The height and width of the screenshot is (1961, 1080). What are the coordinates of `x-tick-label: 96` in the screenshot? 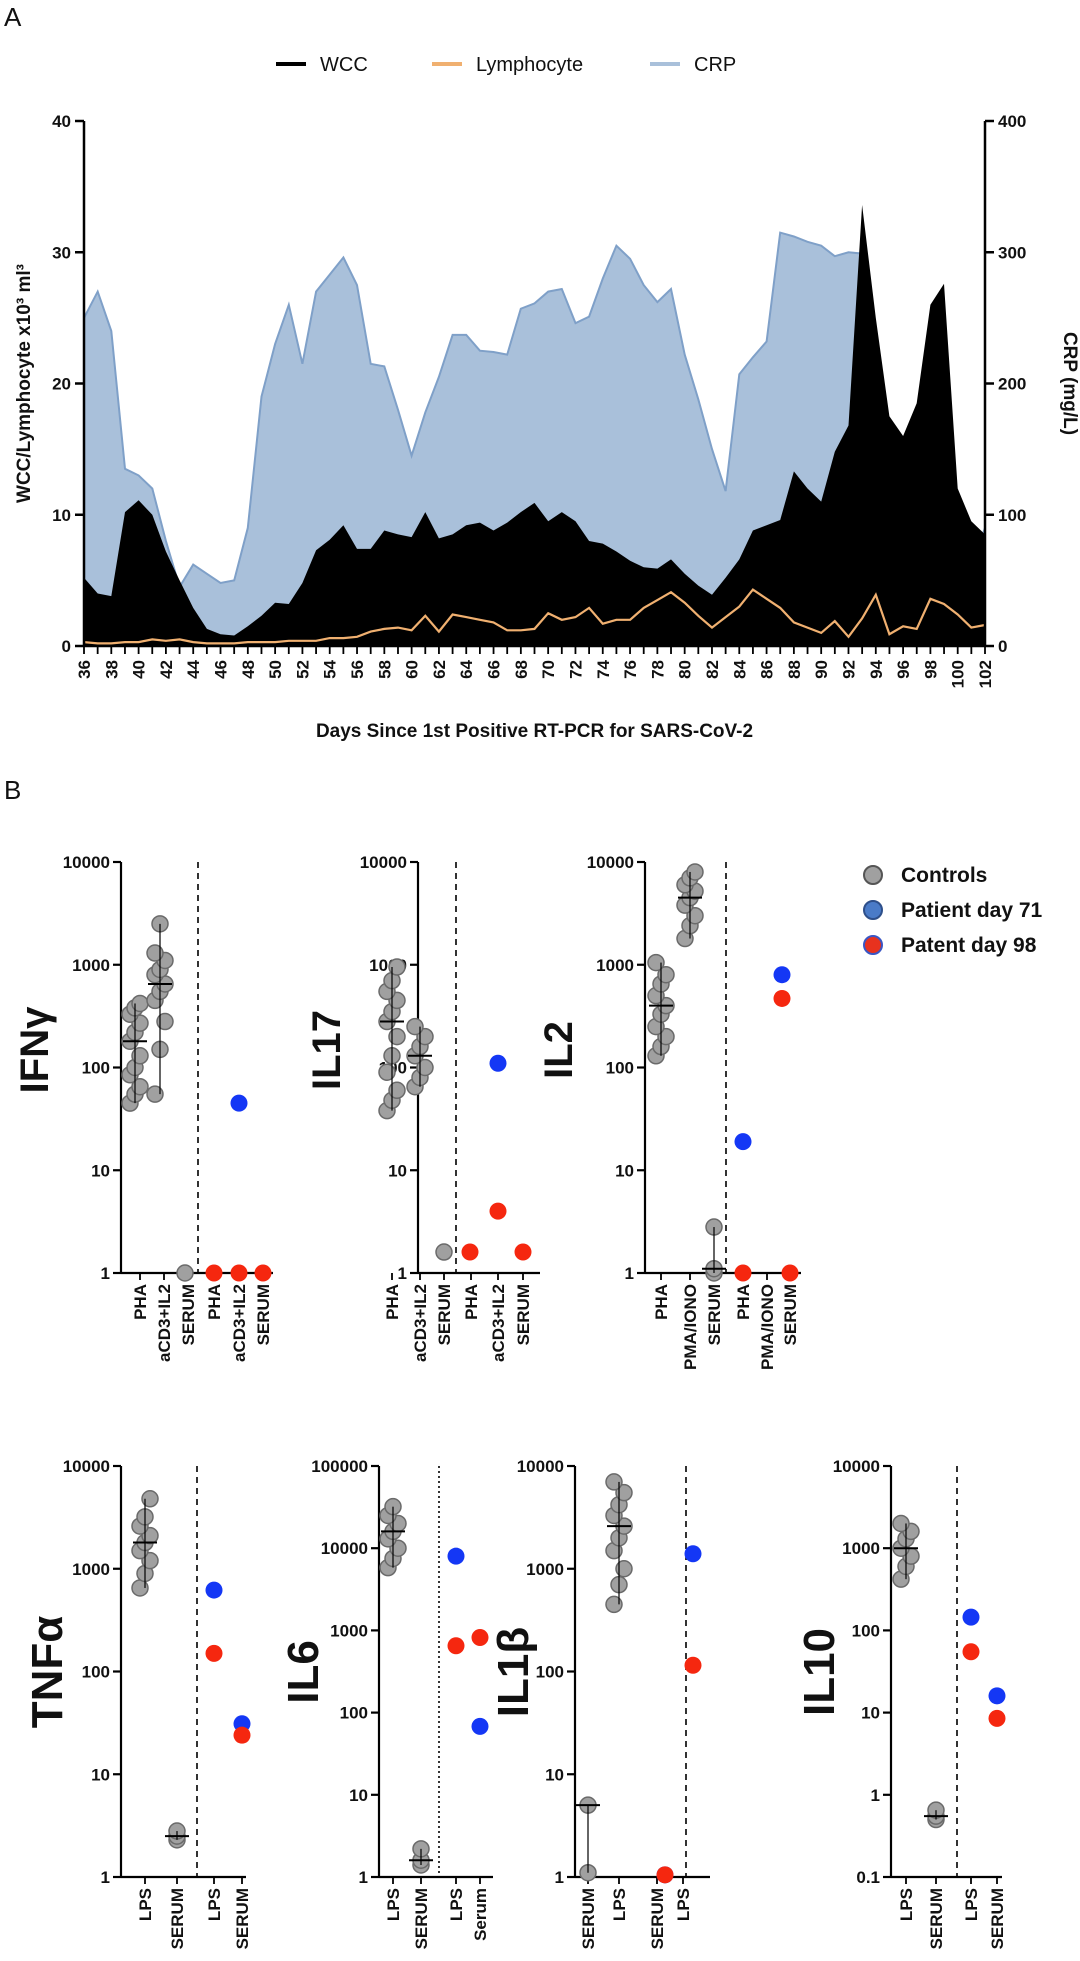 It's located at (903, 669).